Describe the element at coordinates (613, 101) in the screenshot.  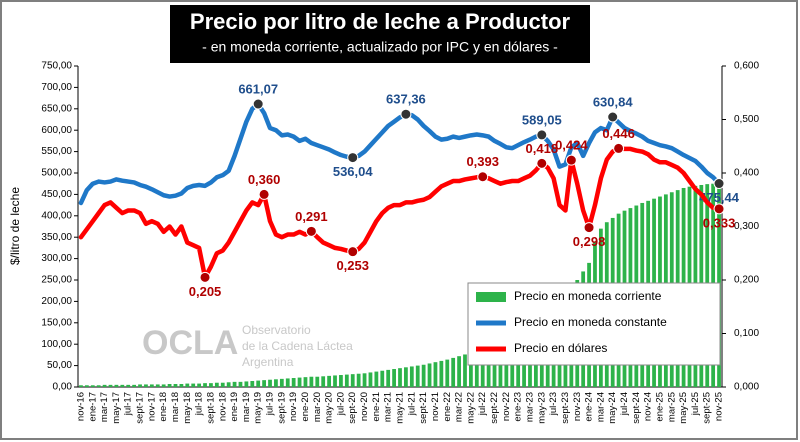
I see `data-label: 630,84` at that location.